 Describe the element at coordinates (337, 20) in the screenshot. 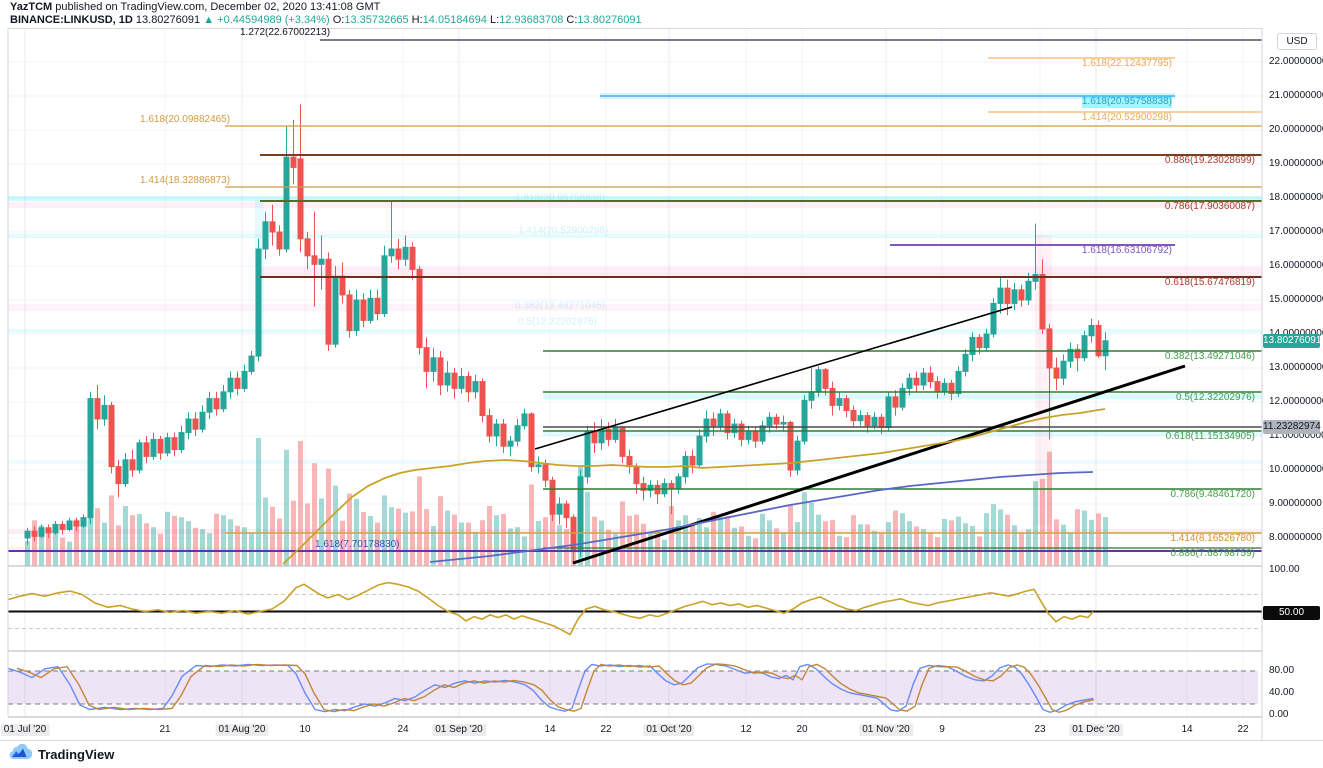

I see `header-text-segment: O:` at that location.